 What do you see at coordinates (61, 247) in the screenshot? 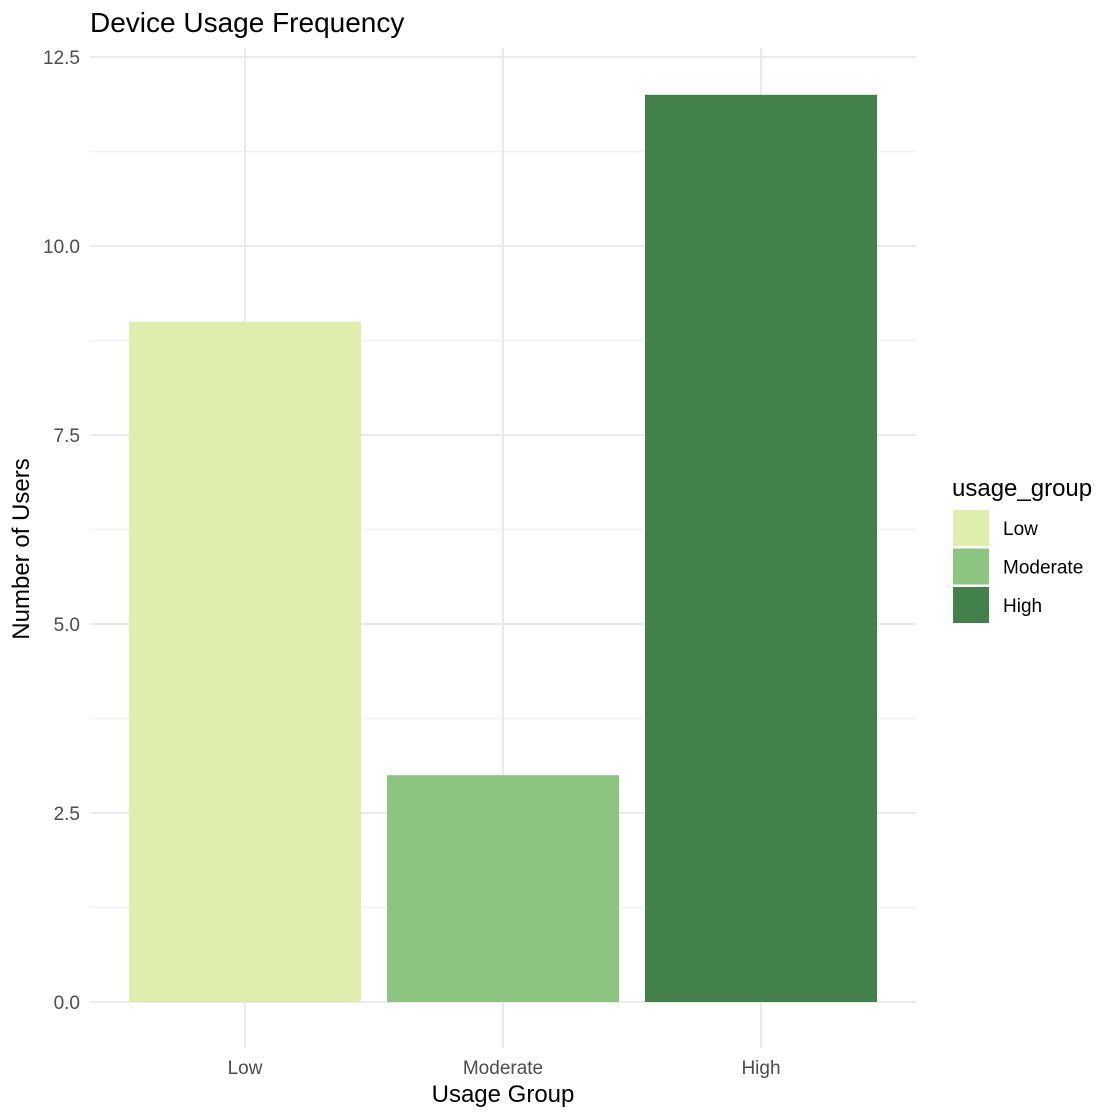
I see `y-tick-label: 10.0` at bounding box center [61, 247].